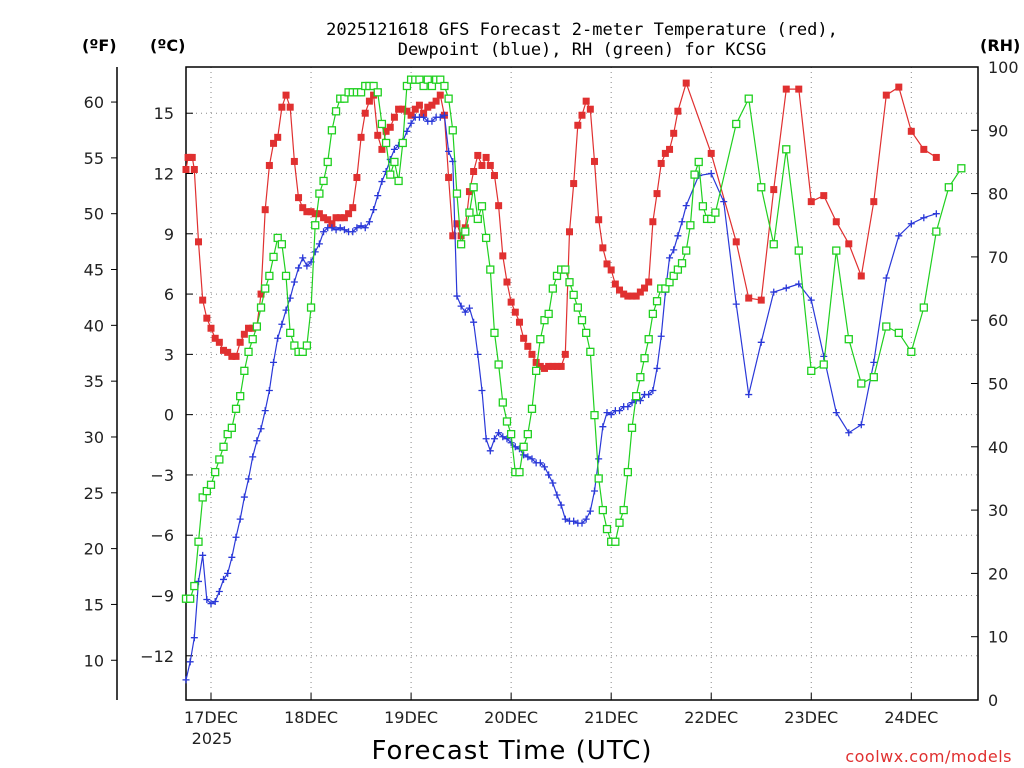 The image size is (1024, 768). What do you see at coordinates (998, 573) in the screenshot?
I see `rh-tick-label: 20` at bounding box center [998, 573].